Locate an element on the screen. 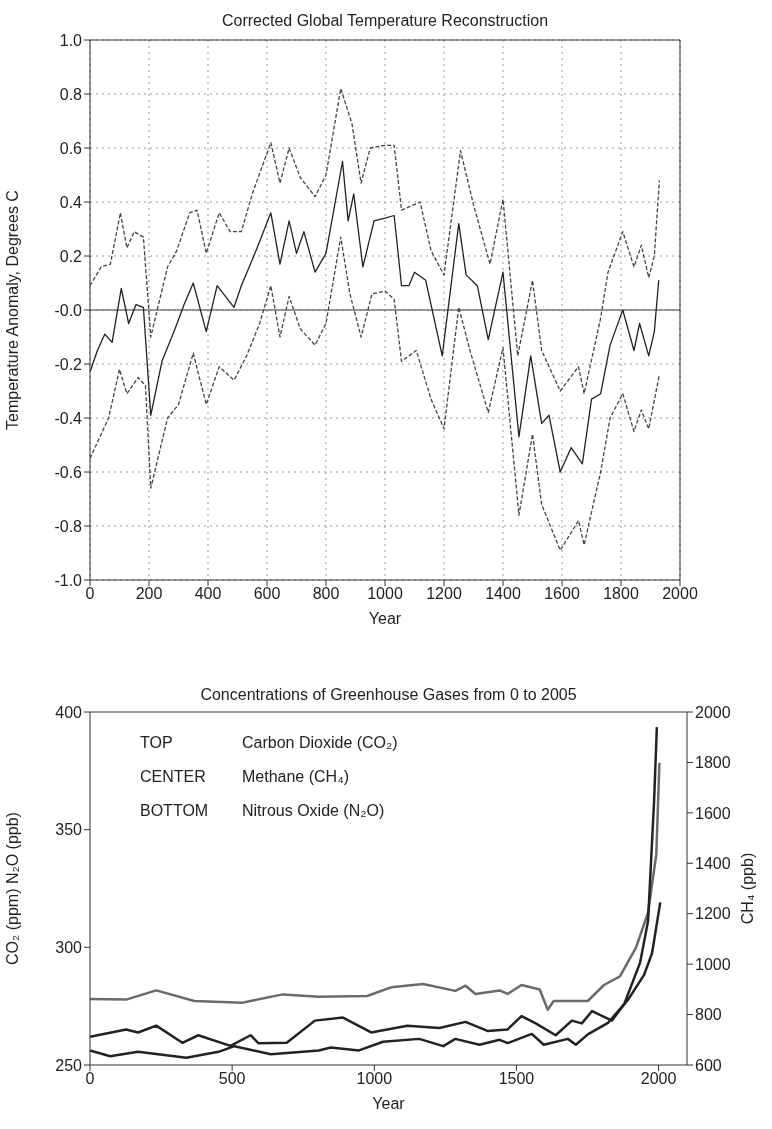  chart-title: Concentrations of Greenhouse Gases from 0 to 2005 is located at coordinates (388, 695).